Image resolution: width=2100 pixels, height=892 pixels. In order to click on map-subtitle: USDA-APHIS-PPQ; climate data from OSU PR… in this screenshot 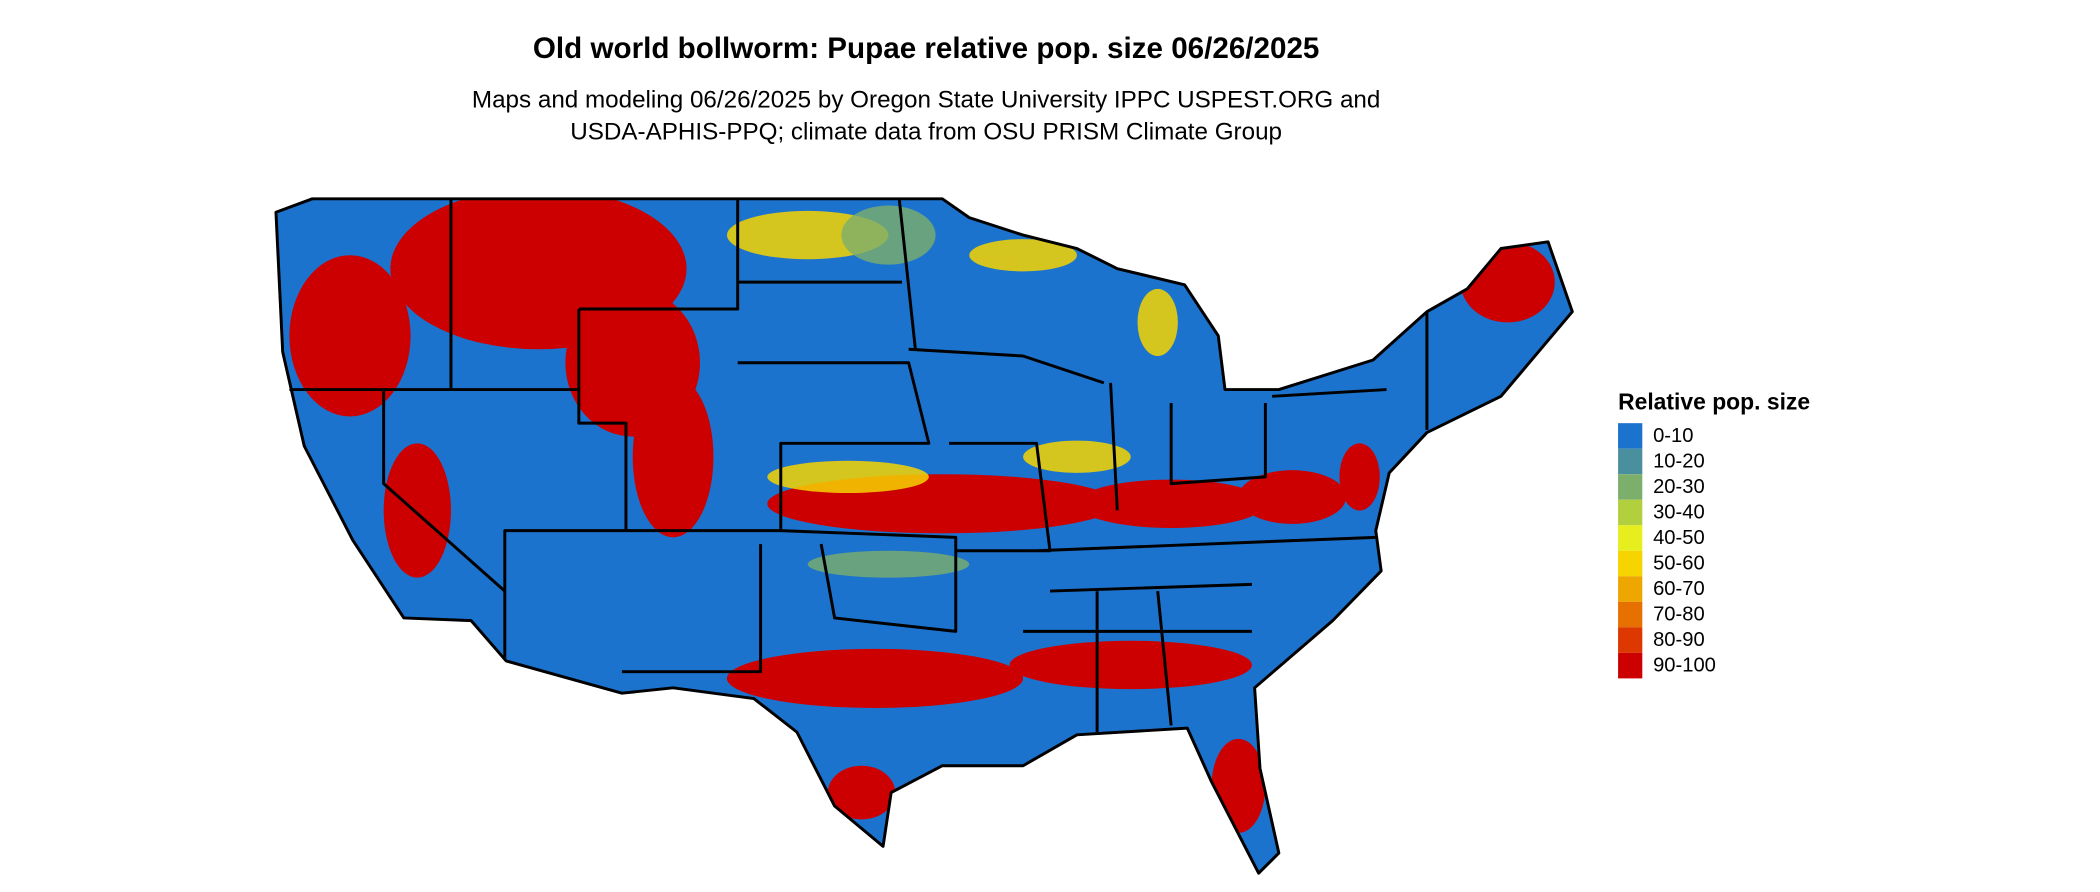, I will do `click(926, 132)`.